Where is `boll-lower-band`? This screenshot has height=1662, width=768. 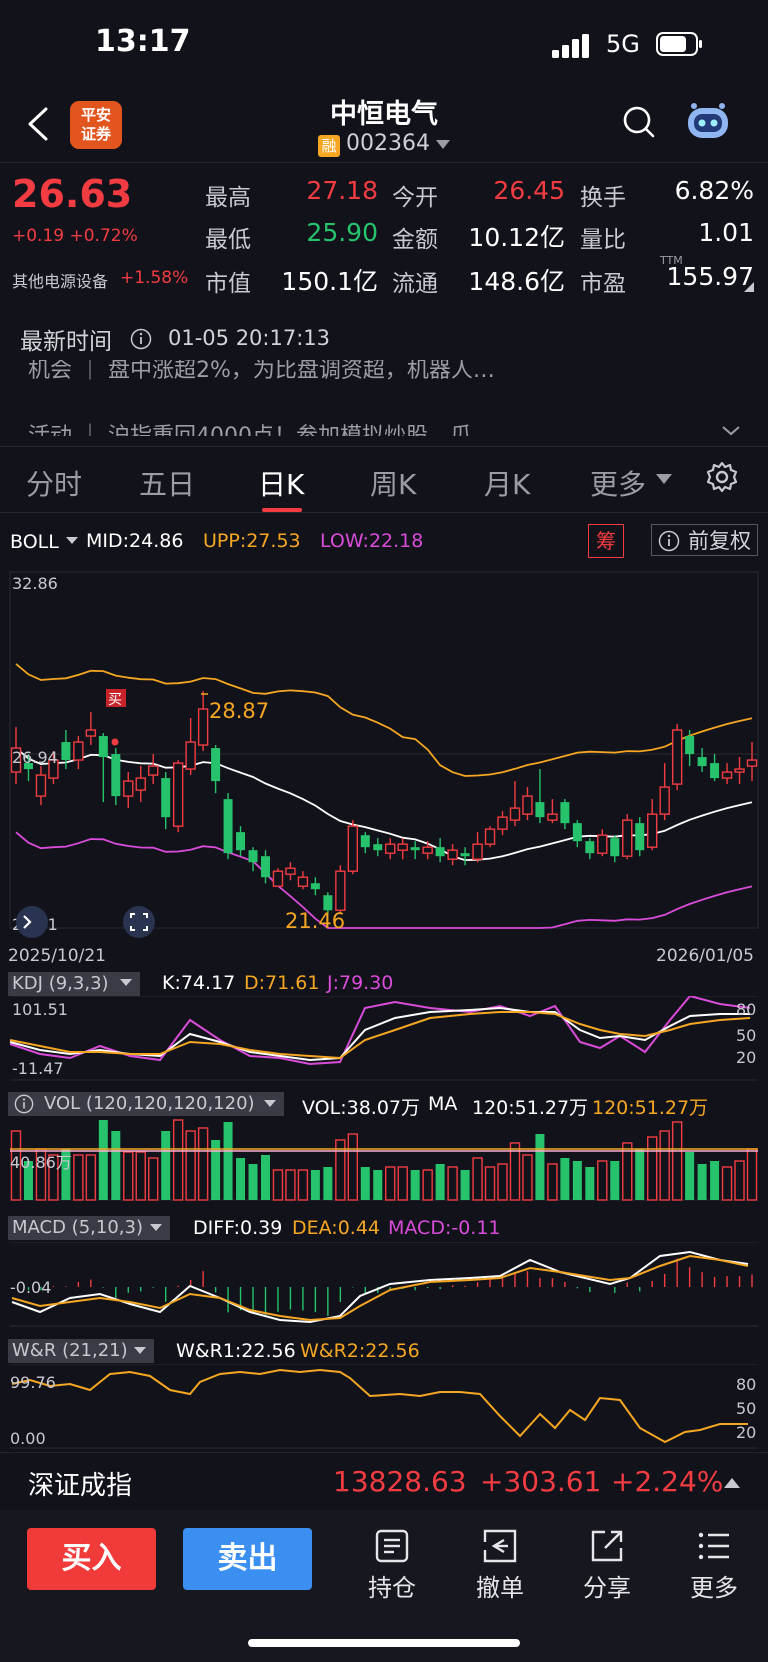
boll-lower-band is located at coordinates (384, 880).